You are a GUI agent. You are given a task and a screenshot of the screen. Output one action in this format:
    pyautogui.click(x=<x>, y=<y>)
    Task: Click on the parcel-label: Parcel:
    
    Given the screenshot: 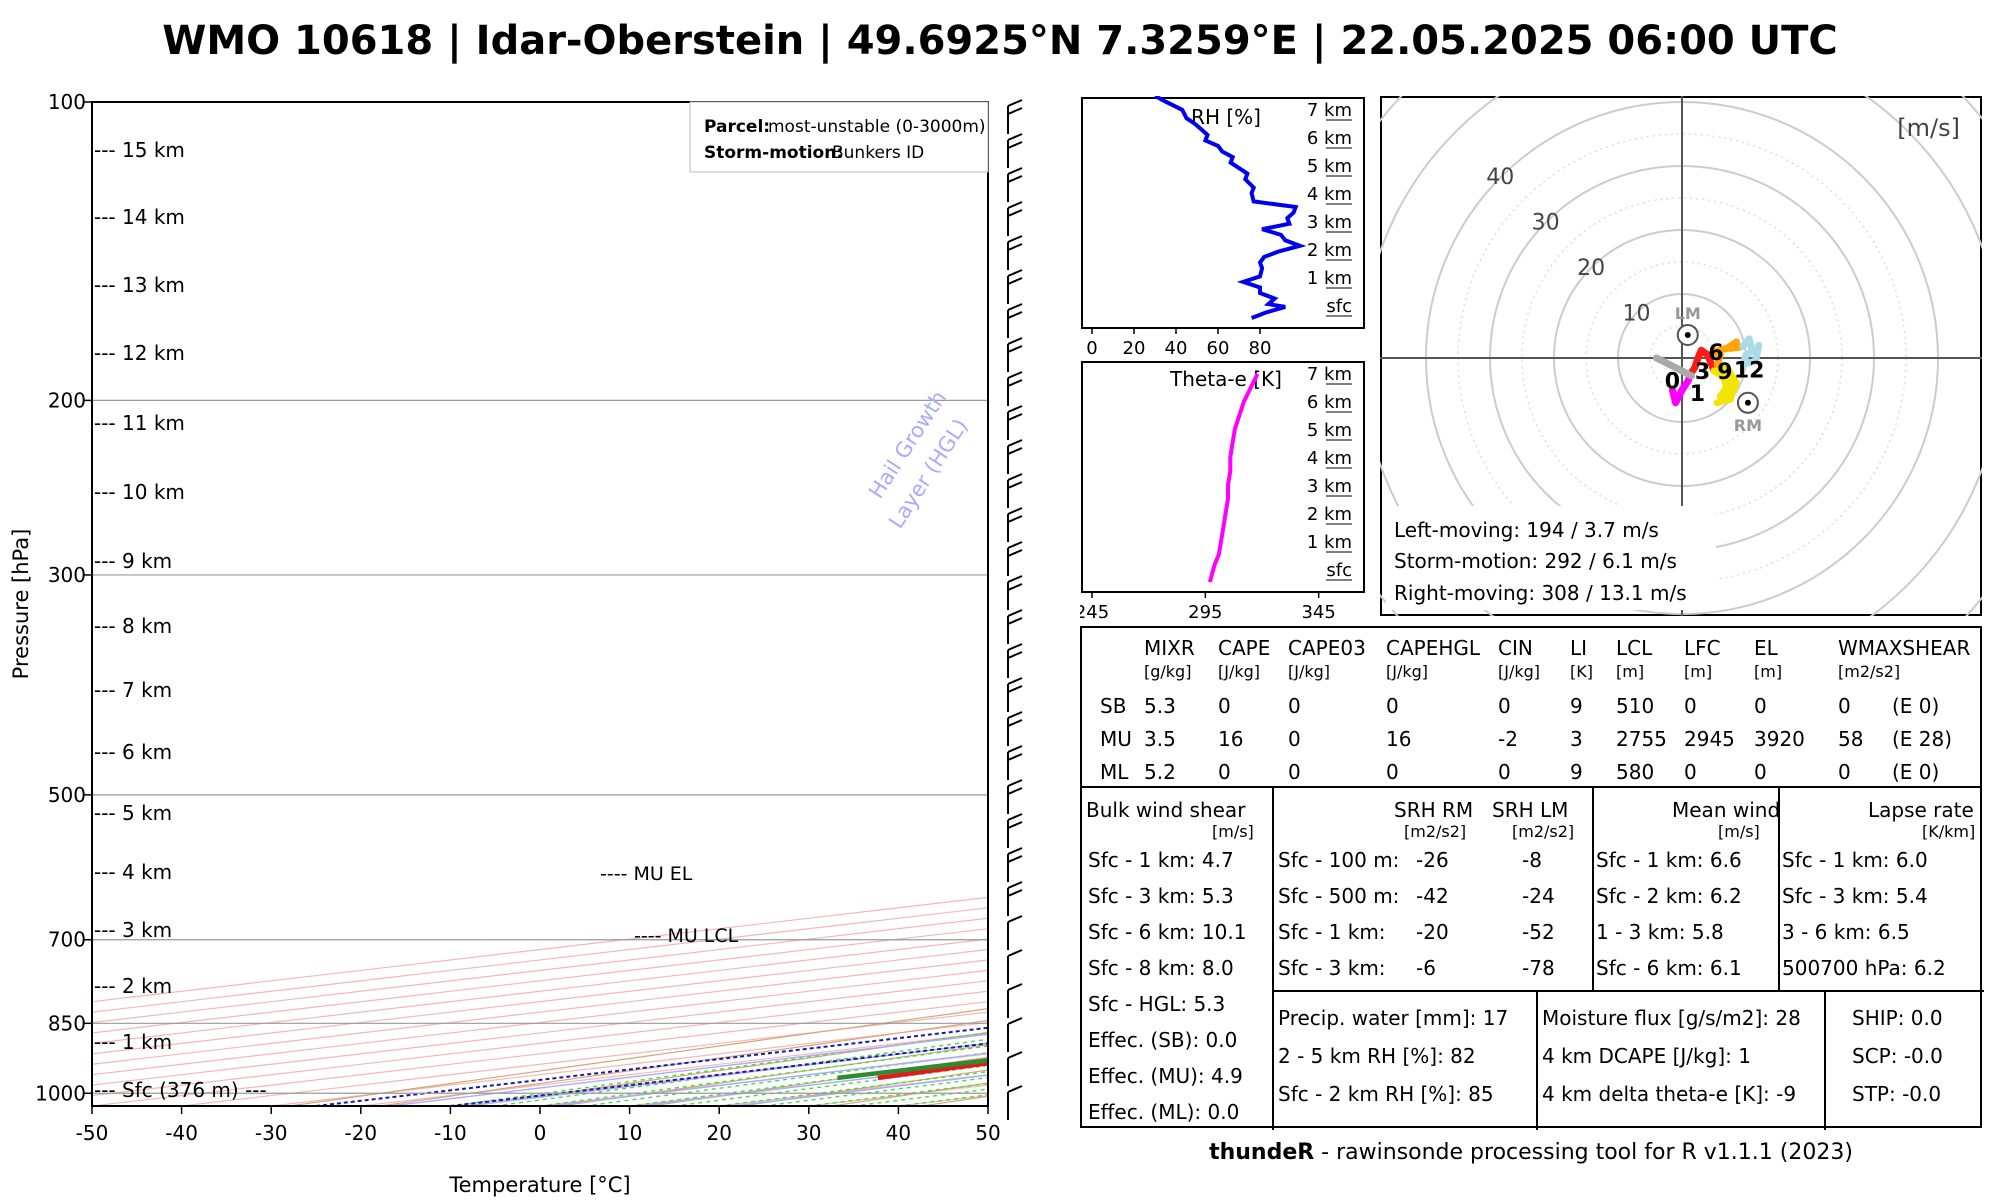 What is the action you would take?
    pyautogui.click(x=737, y=127)
    